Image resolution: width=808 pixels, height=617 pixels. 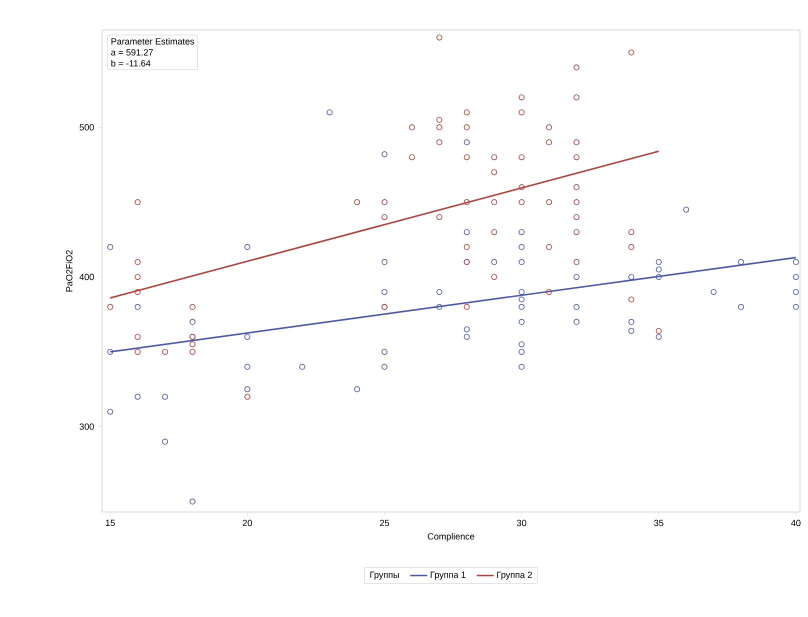 I want to click on x-tick-label: 25, so click(x=385, y=523).